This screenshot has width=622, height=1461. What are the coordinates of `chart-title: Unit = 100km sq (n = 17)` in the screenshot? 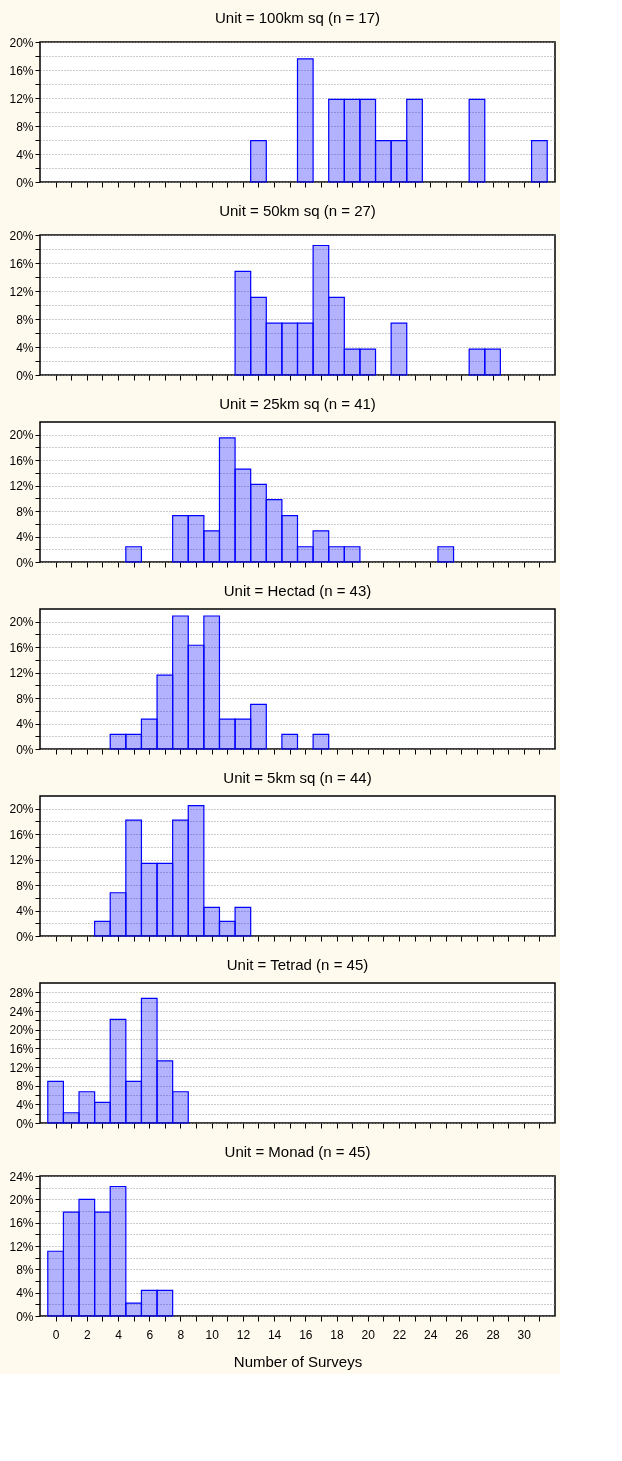 It's located at (297, 17).